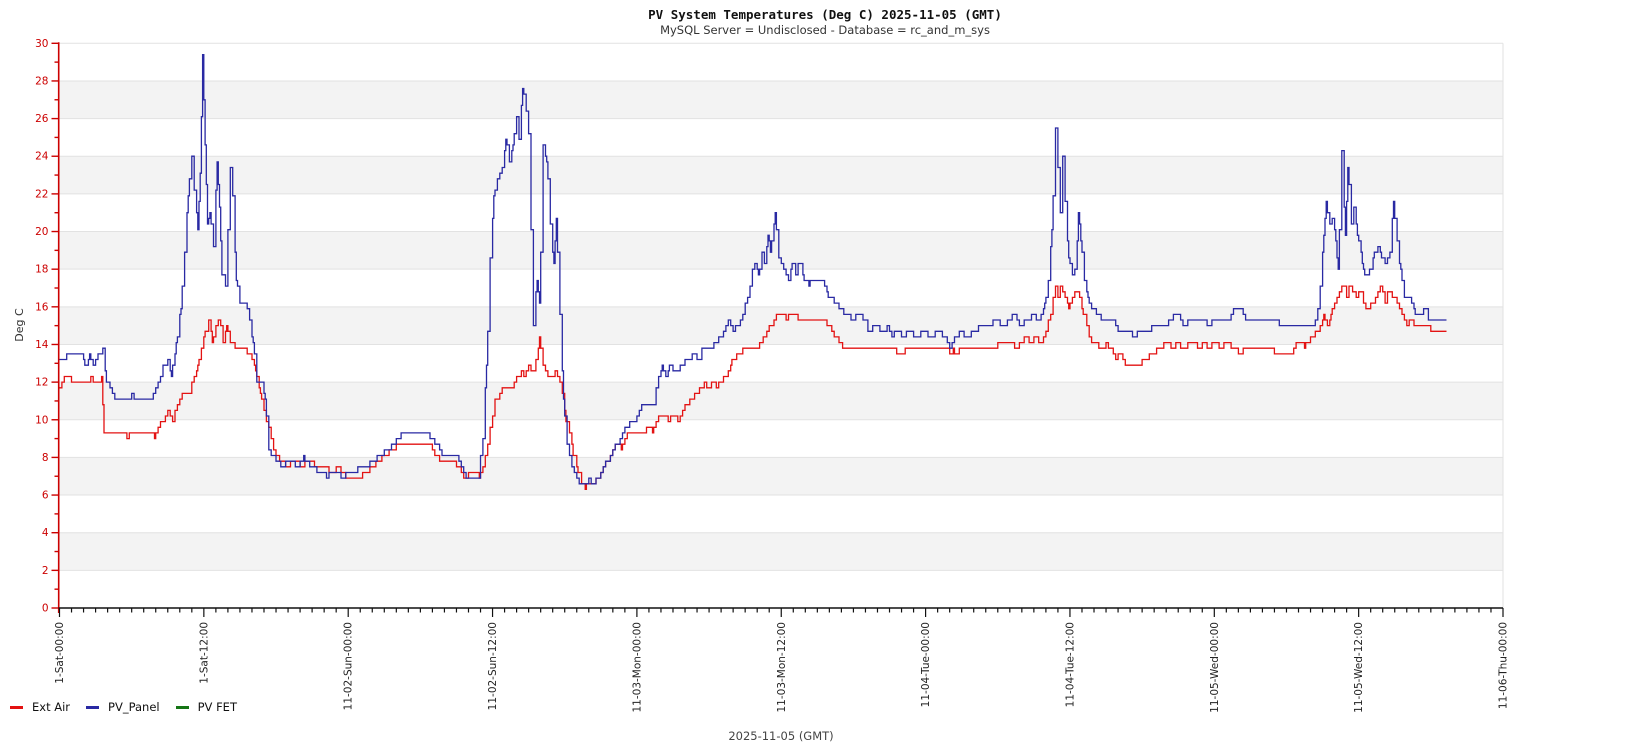  Describe the element at coordinates (637, 667) in the screenshot. I see `x-tick-label: 11-03-Mon-00:00` at that location.